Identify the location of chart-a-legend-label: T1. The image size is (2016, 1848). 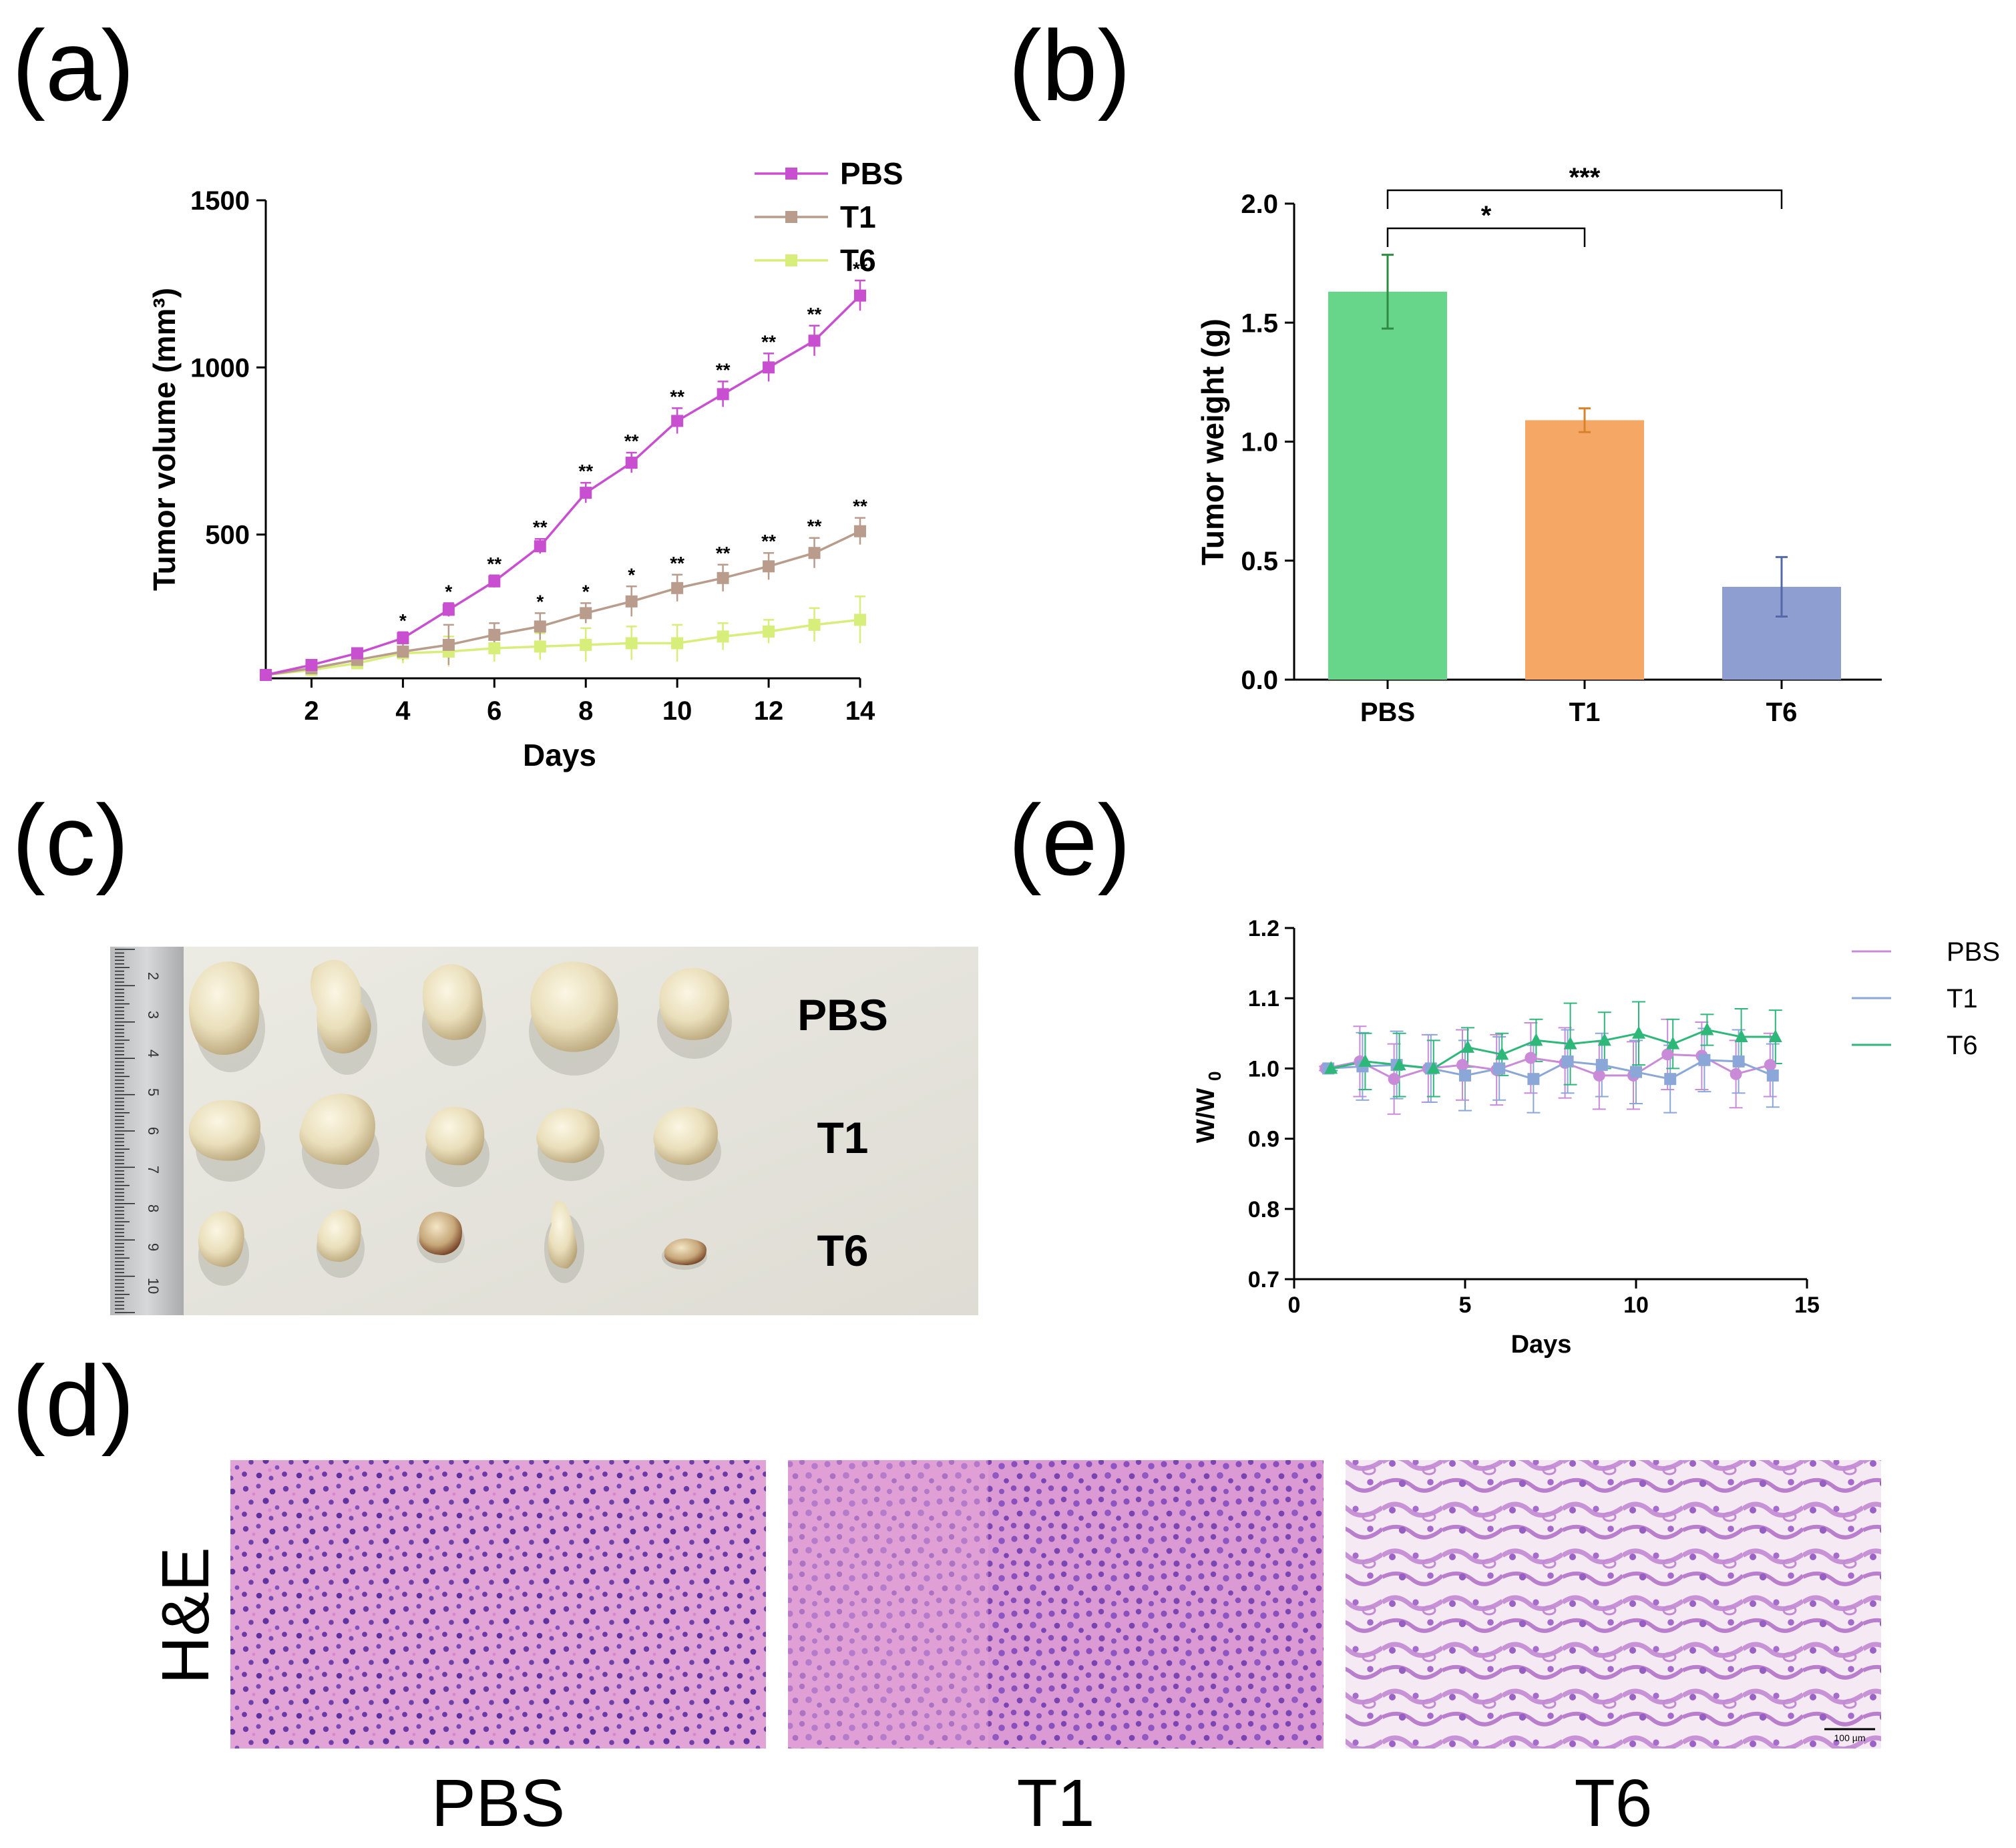
(858, 217).